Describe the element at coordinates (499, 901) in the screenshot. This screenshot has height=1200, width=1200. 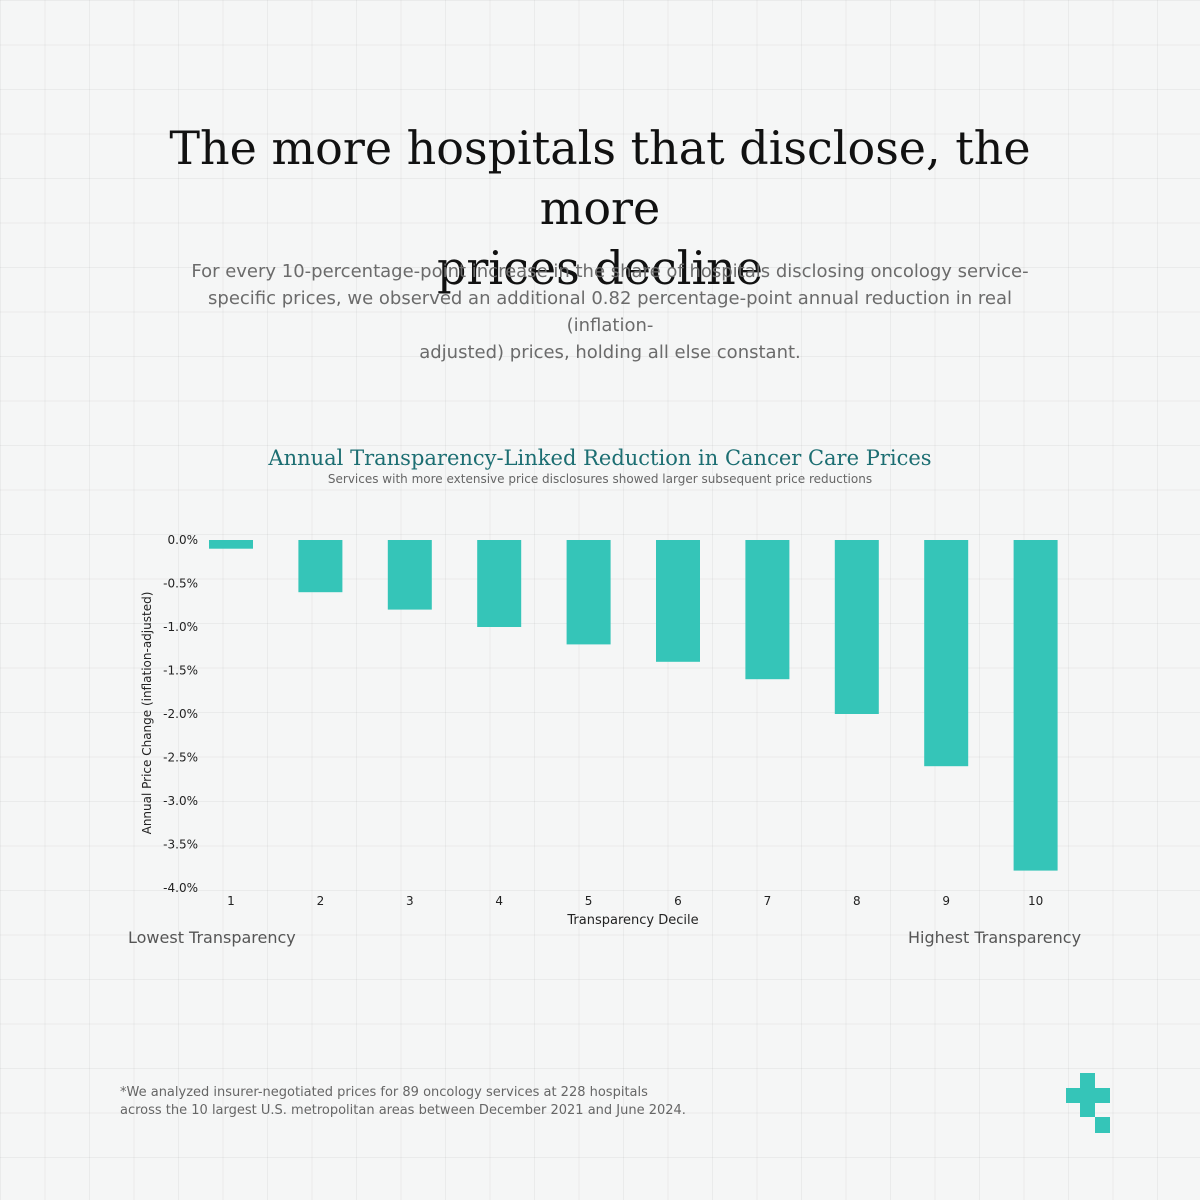
I see `x-tick-label: 4` at that location.